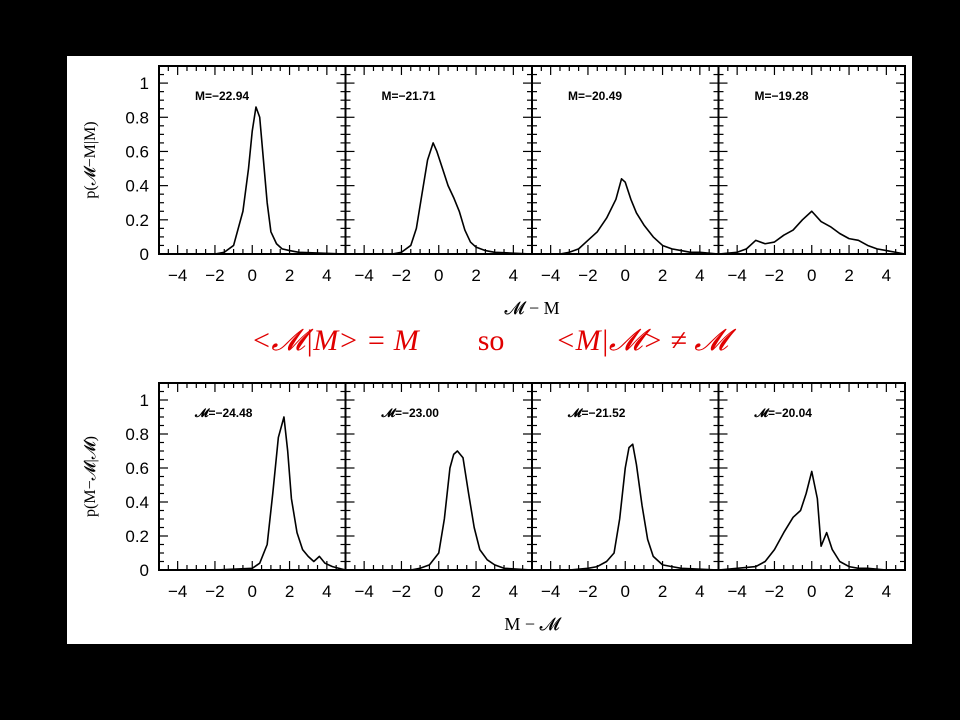 Image resolution: width=960 pixels, height=720 pixels. Describe the element at coordinates (533, 624) in the screenshot. I see `x-axis-title: M − 𝓜` at that location.